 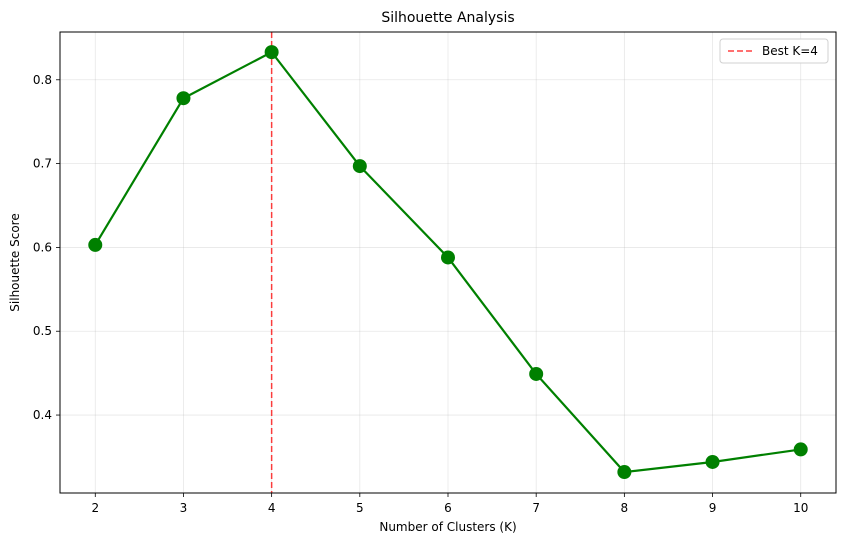 What do you see at coordinates (95, 508) in the screenshot?
I see `x-tick-label: 2` at bounding box center [95, 508].